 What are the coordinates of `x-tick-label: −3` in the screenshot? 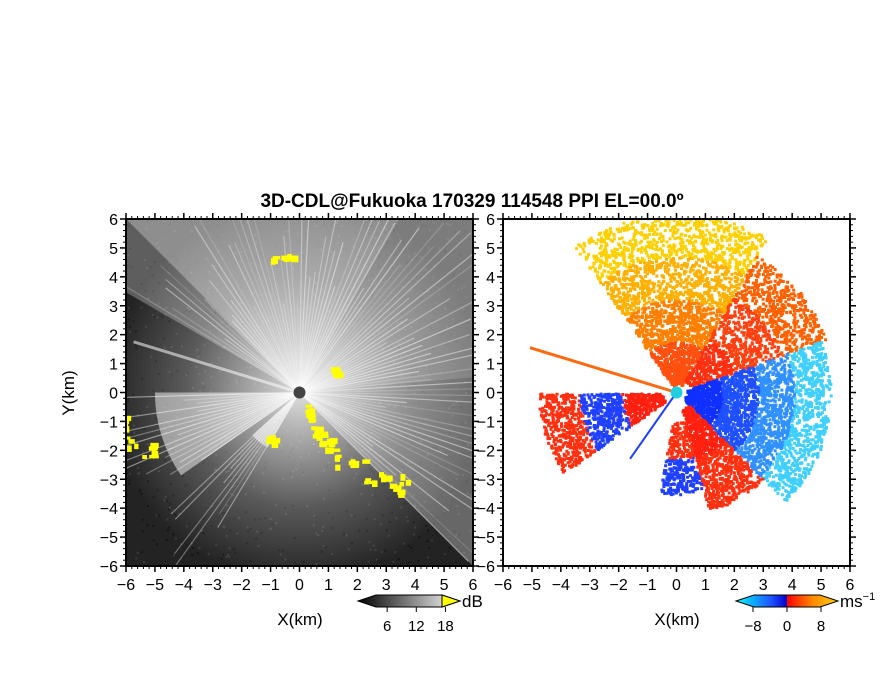 It's located at (213, 585).